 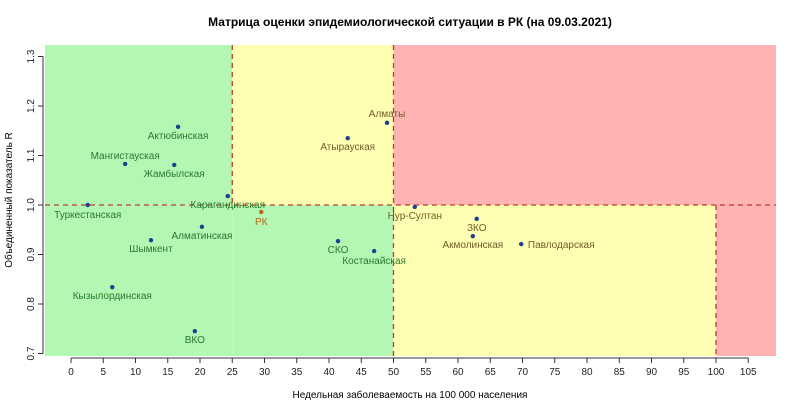 I want to click on point-label: Алматы, so click(x=387, y=114).